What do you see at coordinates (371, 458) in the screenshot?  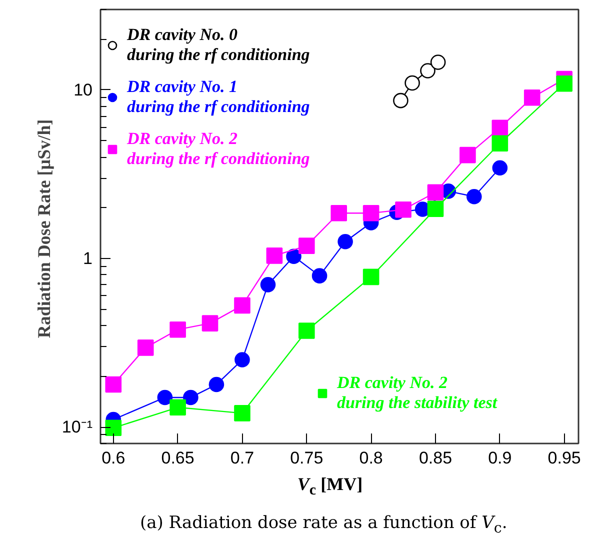 I see `x-tick-label: 0.8` at bounding box center [371, 458].